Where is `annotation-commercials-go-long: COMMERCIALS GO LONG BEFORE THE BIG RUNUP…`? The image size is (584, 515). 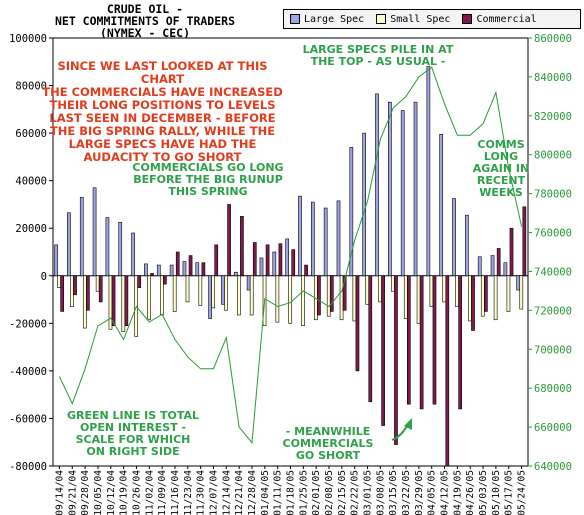 annotation-commercials-go-long: COMMERCIALS GO LONG BEFORE THE BIG RUNUP… is located at coordinates (208, 179).